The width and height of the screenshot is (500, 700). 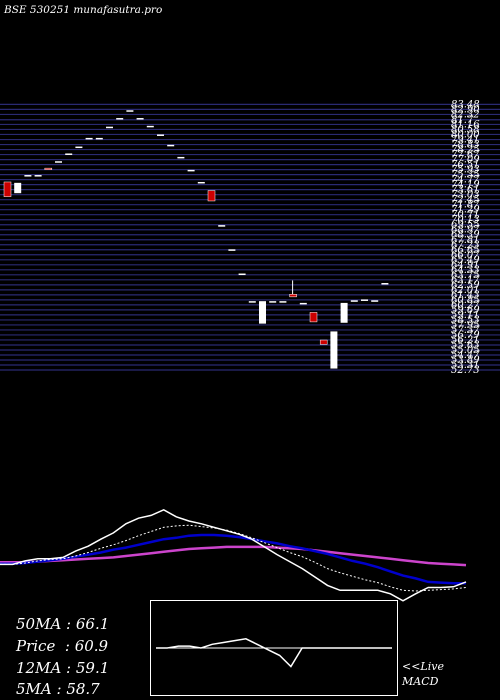 What do you see at coordinates (465, 185) in the screenshot?
I see `y-tick-label: 74.19` at bounding box center [465, 185].